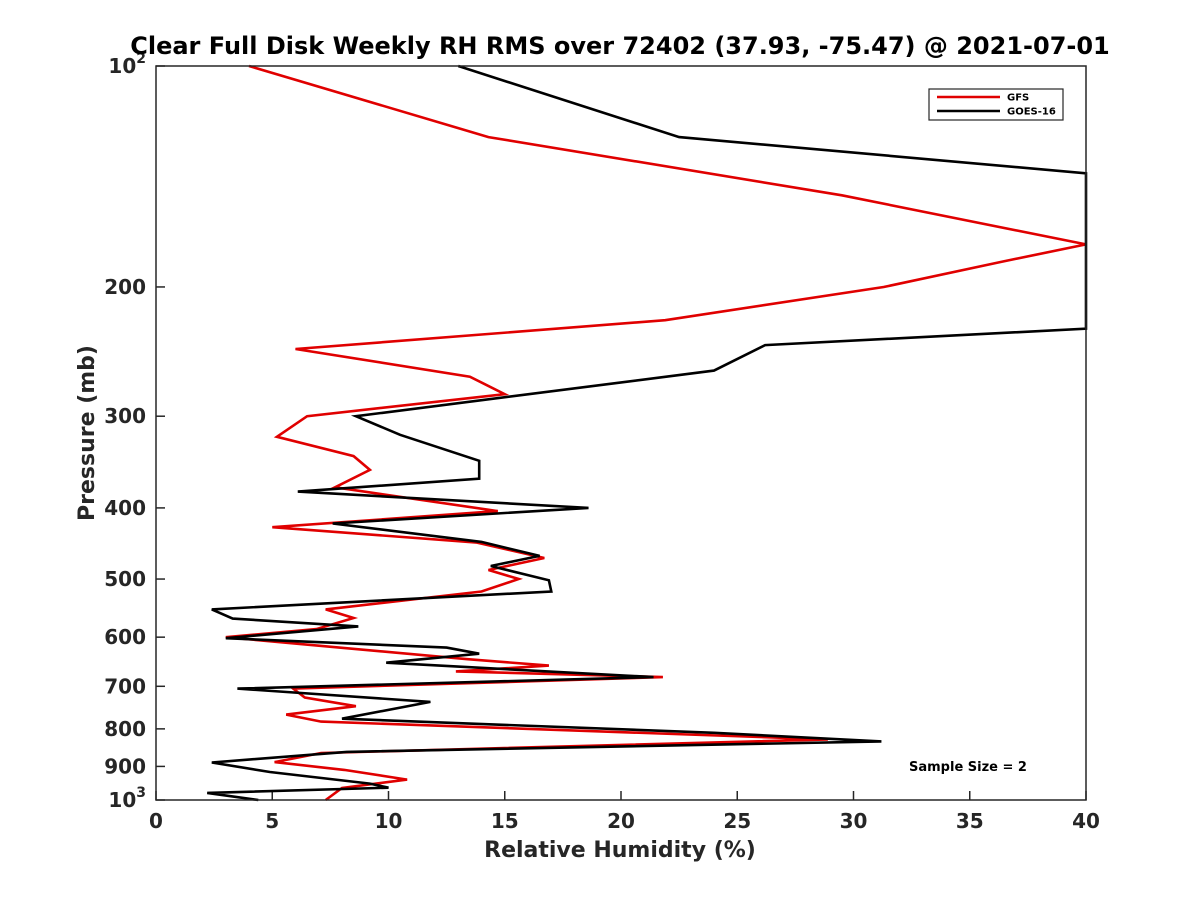 Image resolution: width=1200 pixels, height=905 pixels. Describe the element at coordinates (272, 821) in the screenshot. I see `x-tick-label: 5` at that location.